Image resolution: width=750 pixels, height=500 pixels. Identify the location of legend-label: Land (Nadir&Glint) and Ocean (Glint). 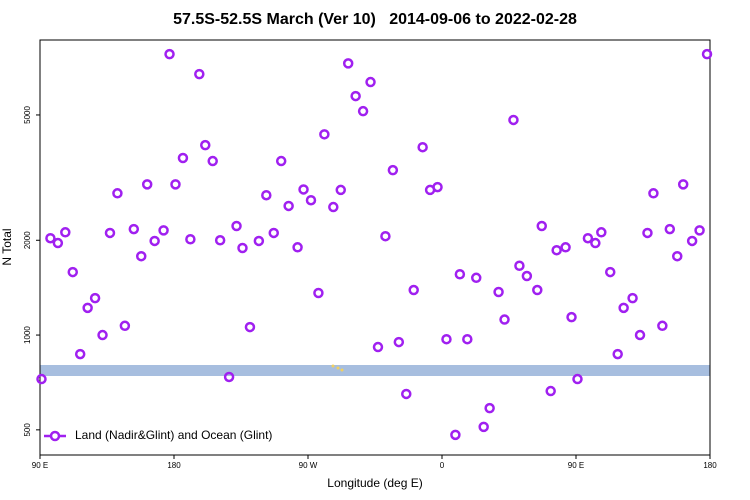
(173, 435).